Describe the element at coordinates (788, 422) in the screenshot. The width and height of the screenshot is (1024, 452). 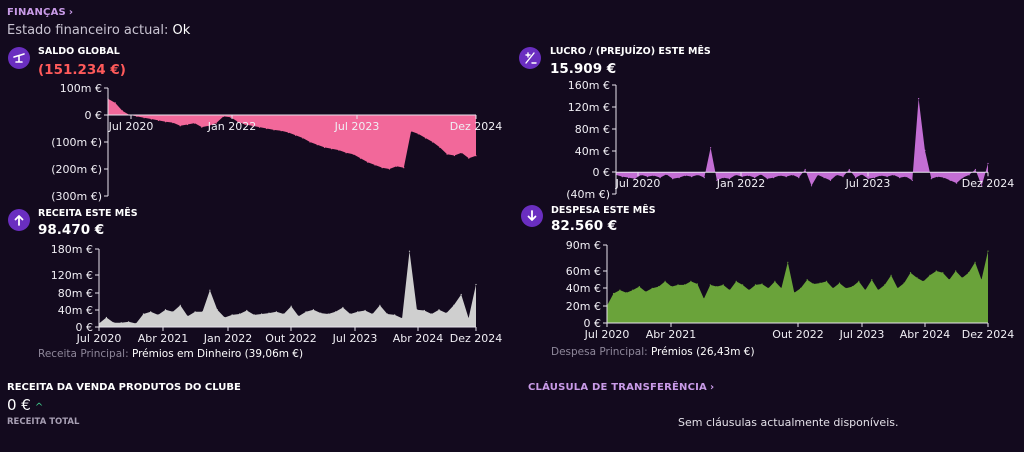
I see `transfer-clause-empty: Sem cláusulas actualmente disponíveis.` at that location.